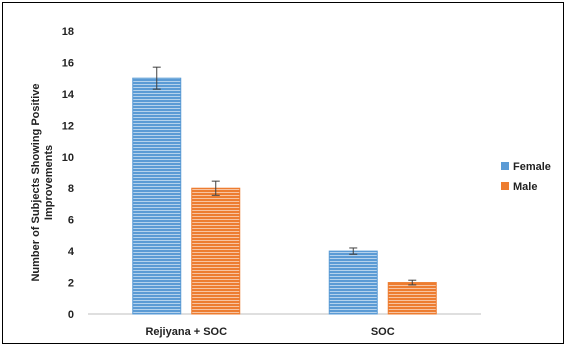 This screenshot has width=568, height=348. Describe the element at coordinates (68, 32) in the screenshot. I see `y-tick-label-18: 18` at that location.